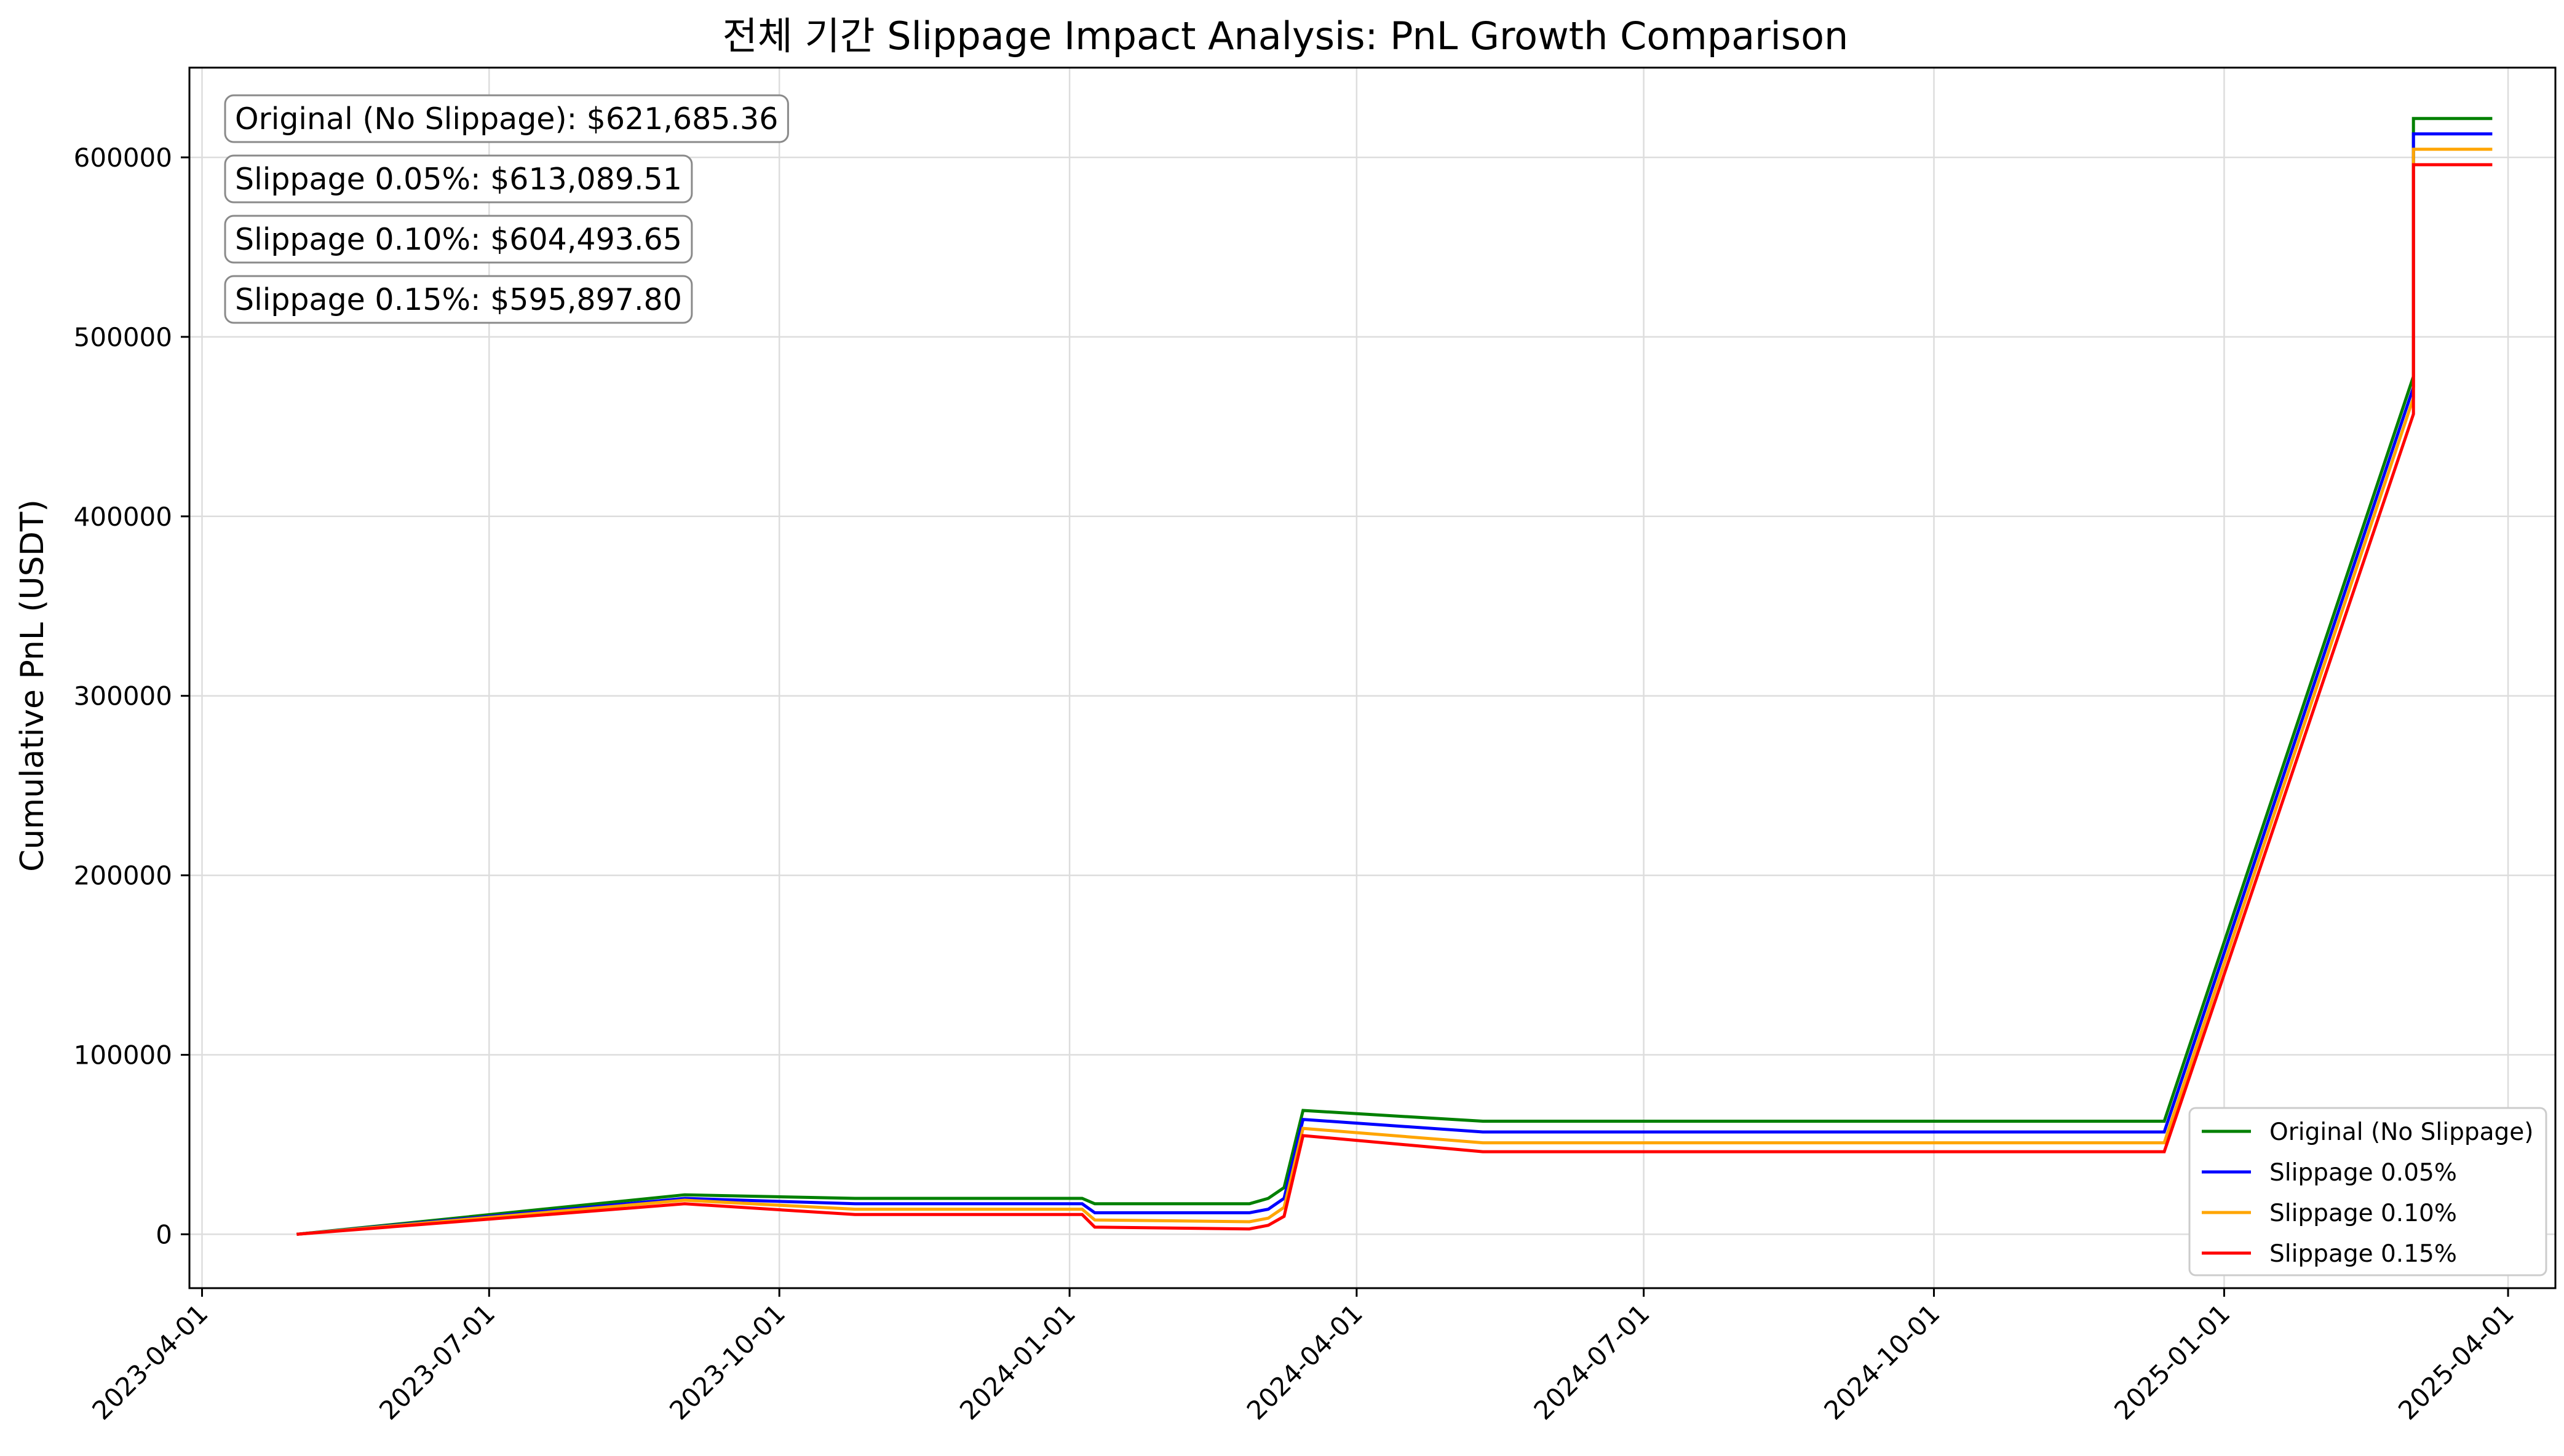 The width and height of the screenshot is (2564, 1456). What do you see at coordinates (2363, 1214) in the screenshot?
I see `legend-label: Slippage 0.10%` at bounding box center [2363, 1214].